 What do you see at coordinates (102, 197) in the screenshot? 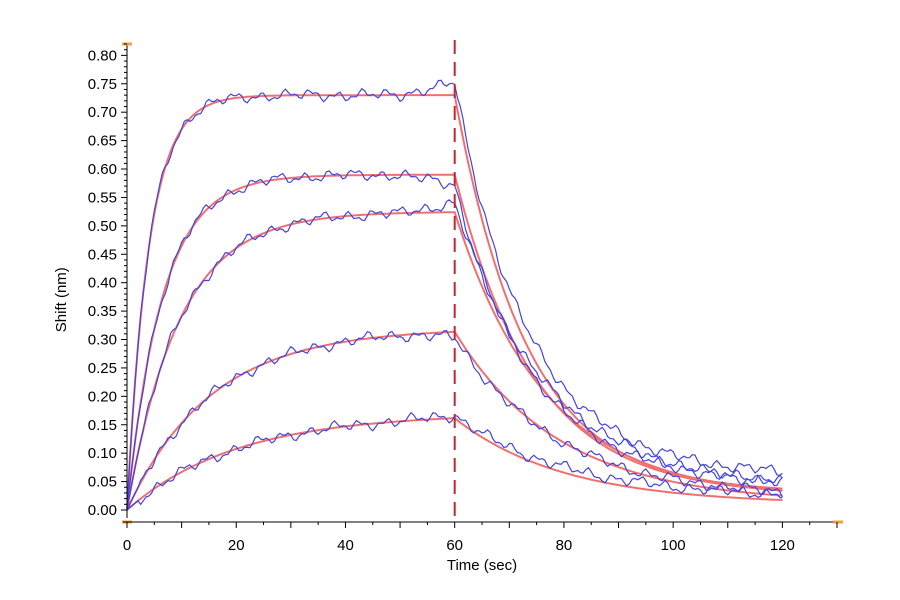
I see `y-tick-label: 0.55` at bounding box center [102, 197].